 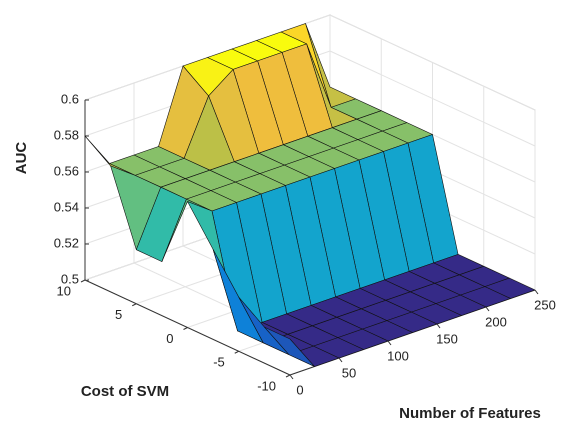 What do you see at coordinates (219, 362) in the screenshot?
I see `y-tick-label: -5` at bounding box center [219, 362].